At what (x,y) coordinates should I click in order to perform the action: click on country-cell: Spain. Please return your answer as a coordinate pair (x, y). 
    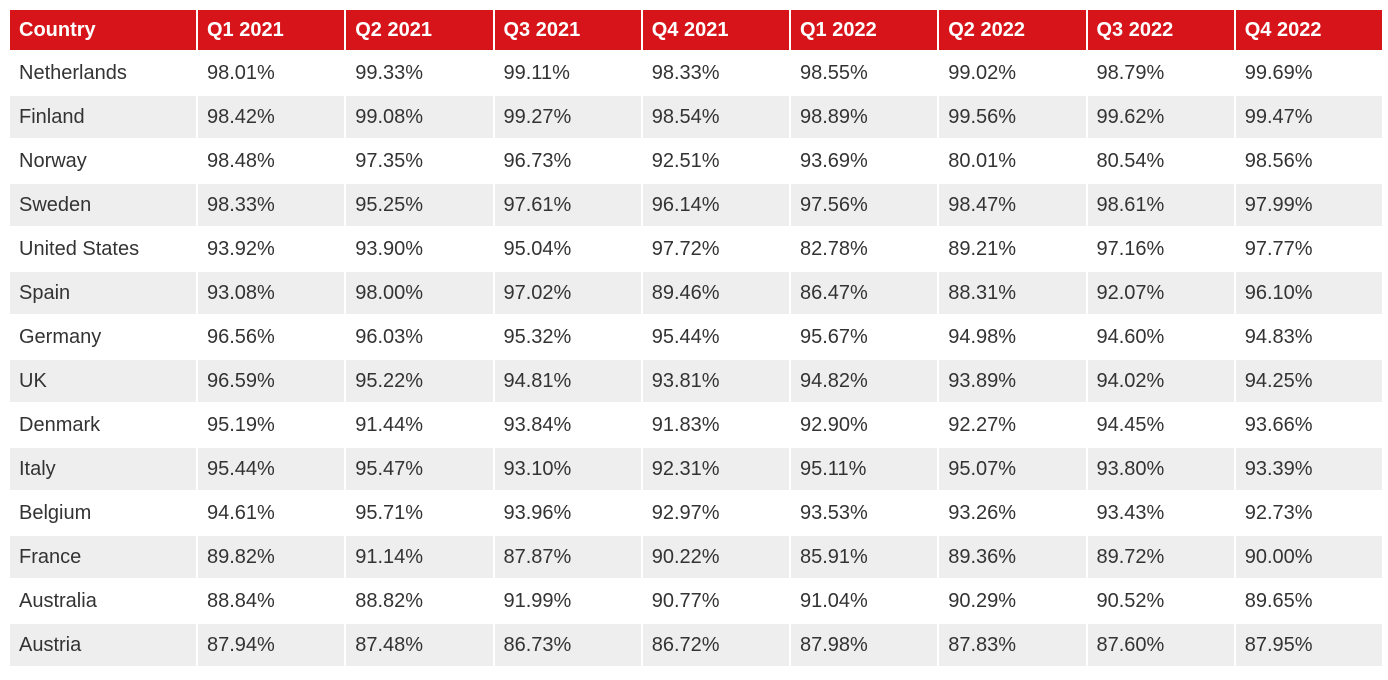
    Looking at the image, I should click on (103, 293).